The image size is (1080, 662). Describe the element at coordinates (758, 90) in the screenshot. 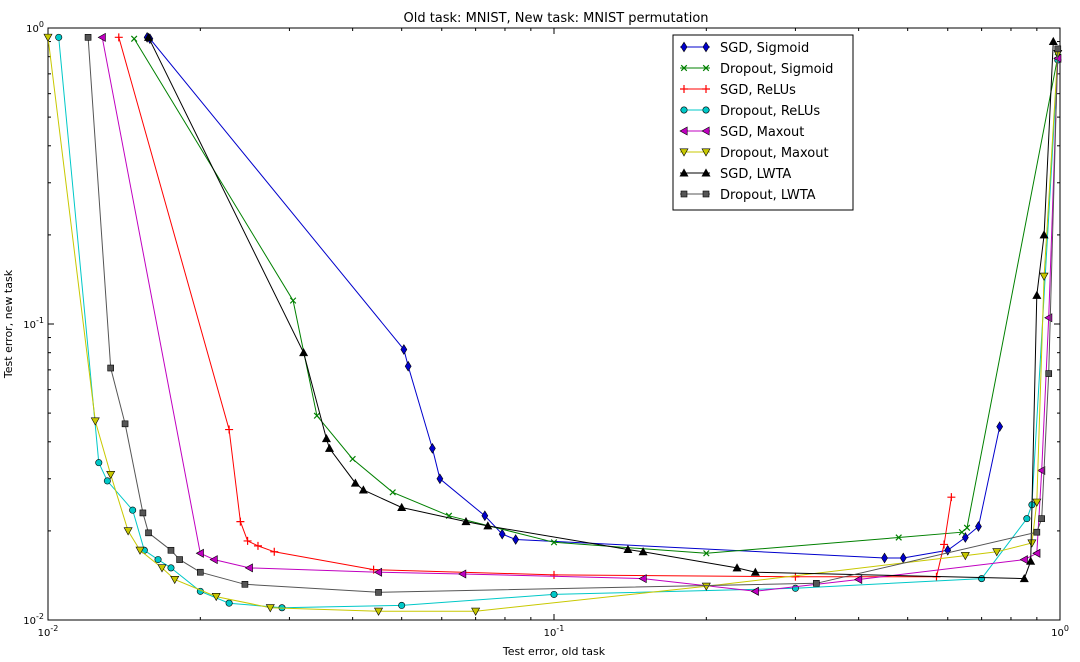

I see `legend-label: SGD, ReLUs` at that location.